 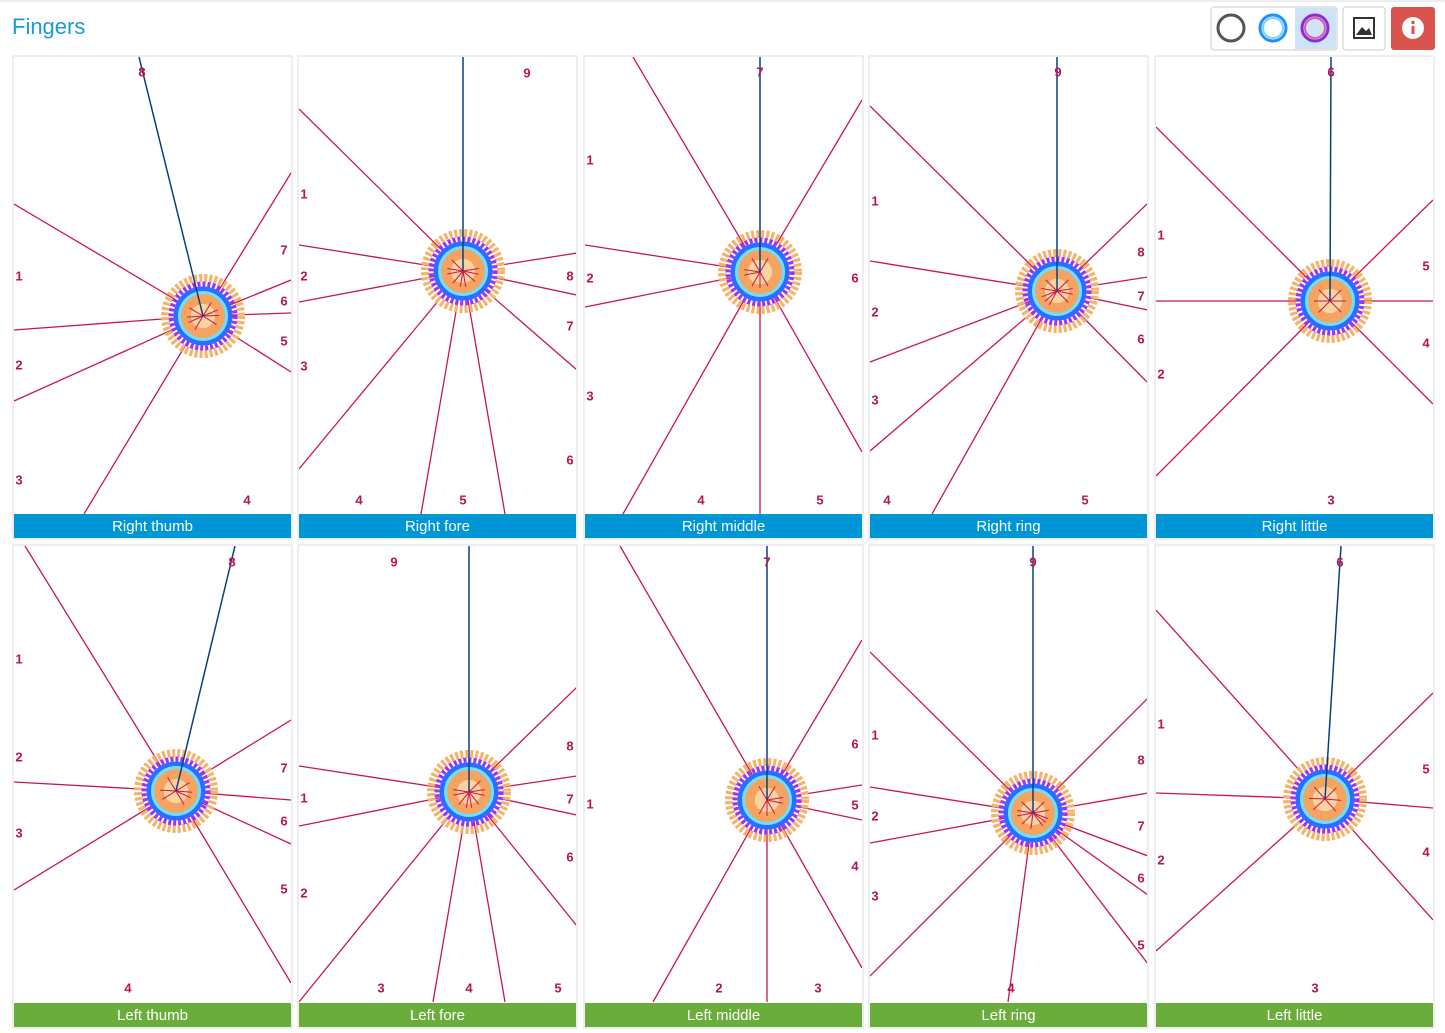 I want to click on finger-panel: 8 1 2 3 4 5 6 7 Left thumb, so click(x=152, y=786).